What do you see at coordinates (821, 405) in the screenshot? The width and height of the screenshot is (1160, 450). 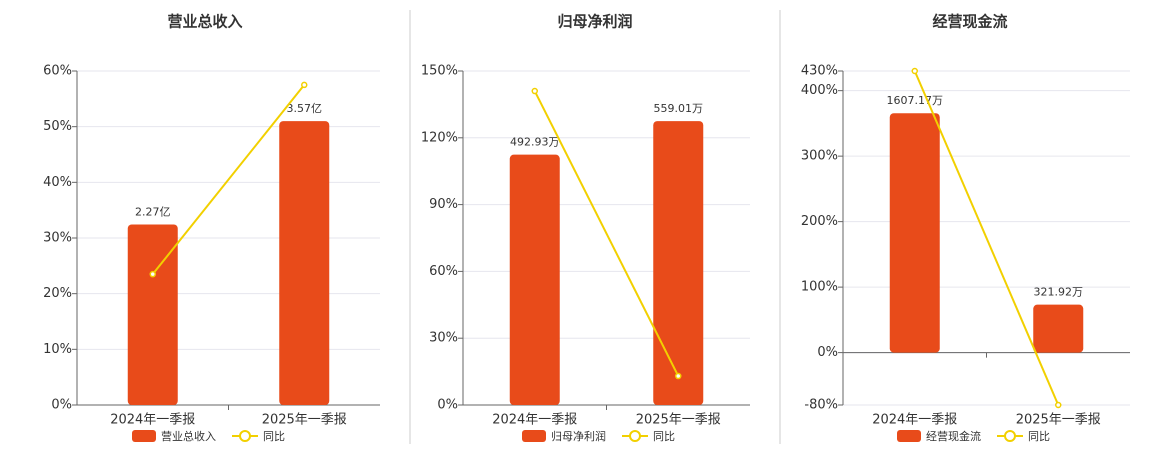 I see `y-tick-label: -80%` at bounding box center [821, 405].